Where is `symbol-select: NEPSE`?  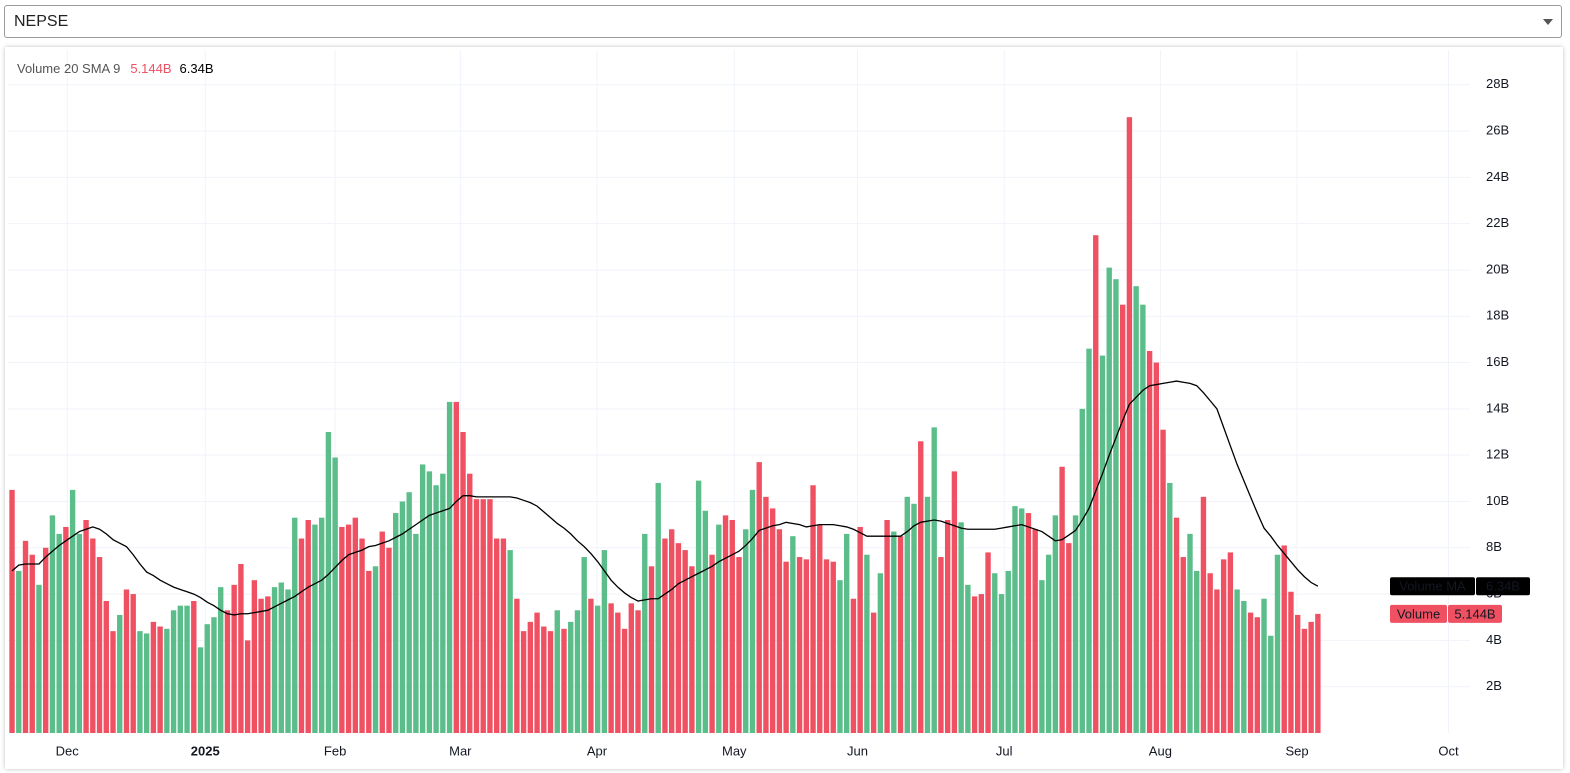
symbol-select: NEPSE is located at coordinates (783, 21).